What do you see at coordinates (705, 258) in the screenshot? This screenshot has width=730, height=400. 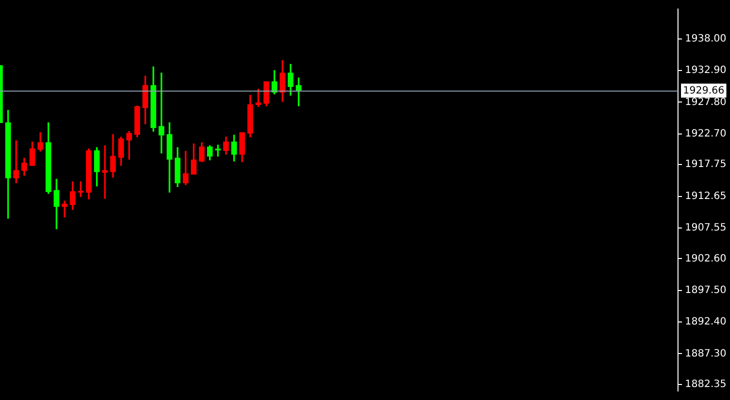 I see `y-tick-label: 1902.60` at bounding box center [705, 258].